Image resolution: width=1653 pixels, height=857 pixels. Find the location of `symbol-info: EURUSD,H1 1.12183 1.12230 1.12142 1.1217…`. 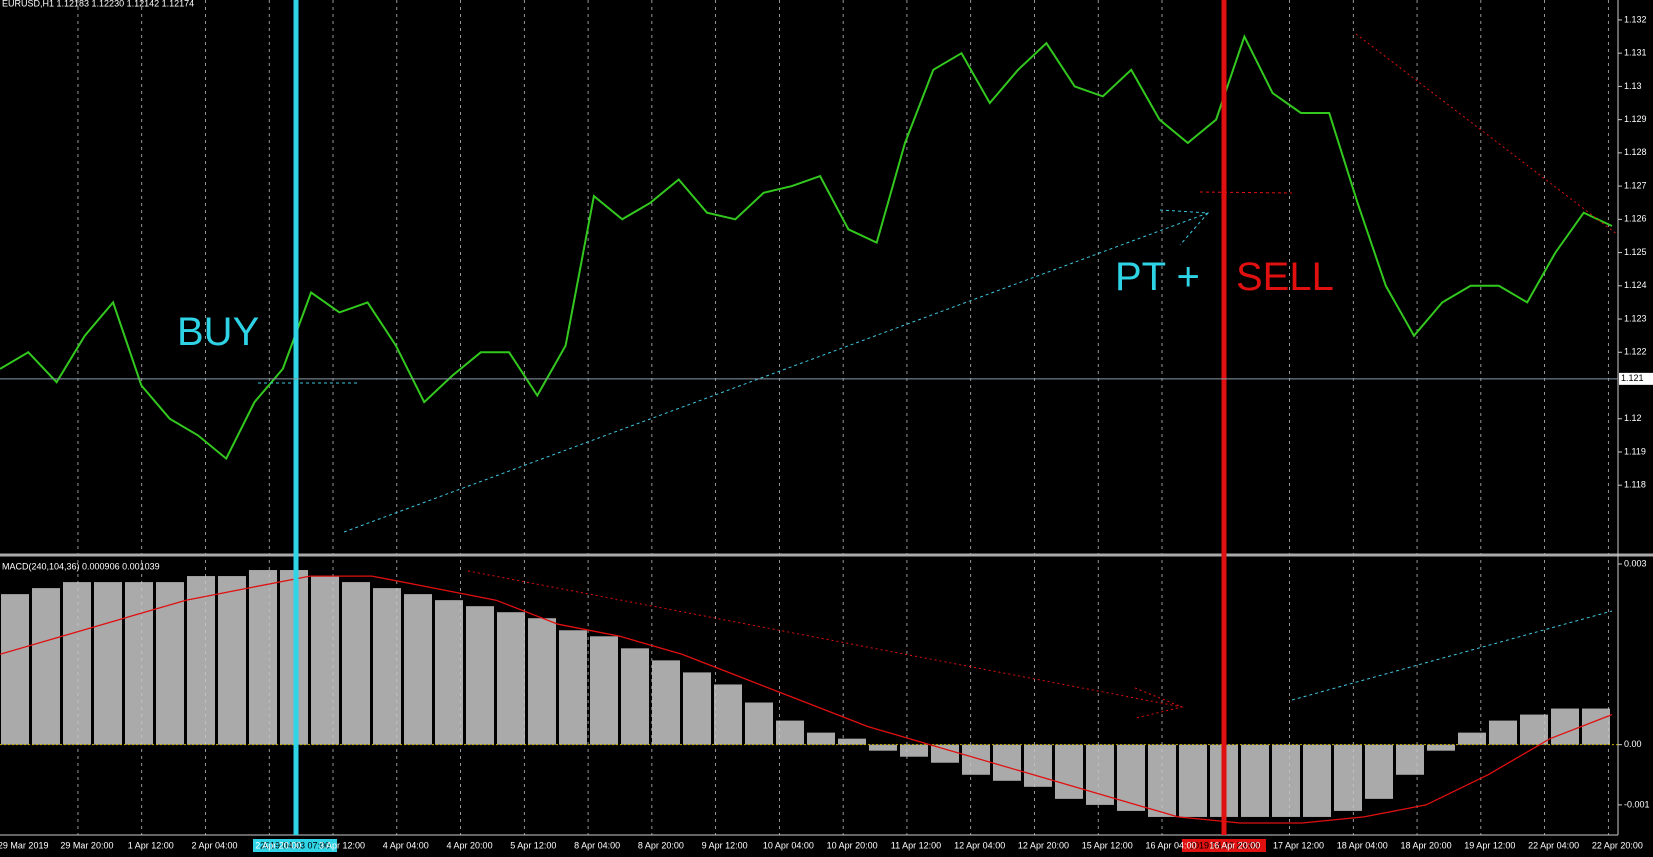

symbol-info: EURUSD,H1 1.12183 1.12230 1.12142 1.1217… is located at coordinates (98, 4).